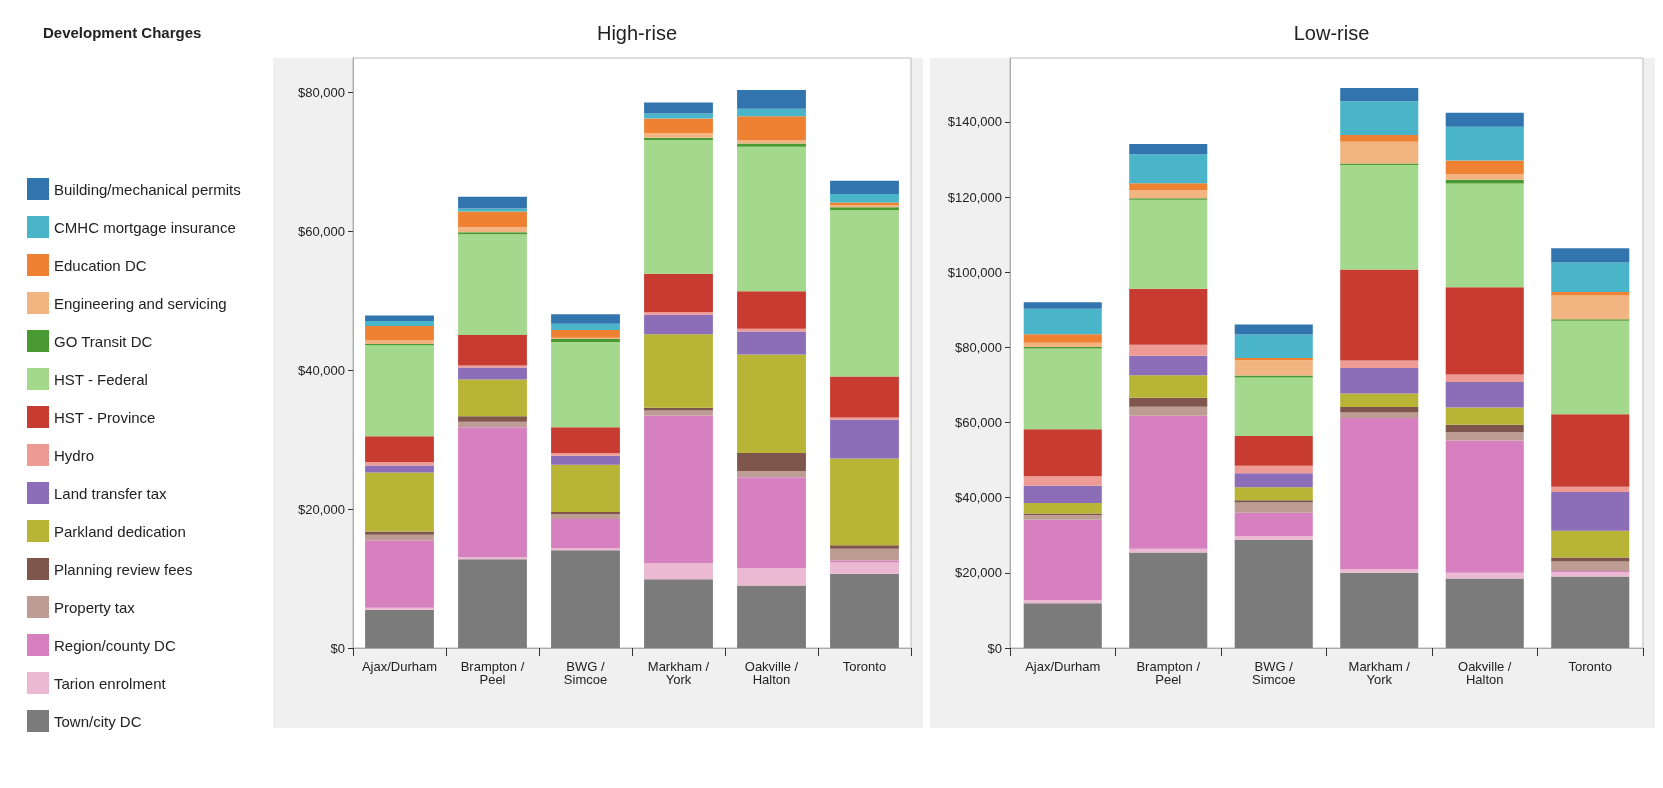 The width and height of the screenshot is (1663, 788). Describe the element at coordinates (98, 721) in the screenshot. I see `legend-label: Town/city DC` at that location.